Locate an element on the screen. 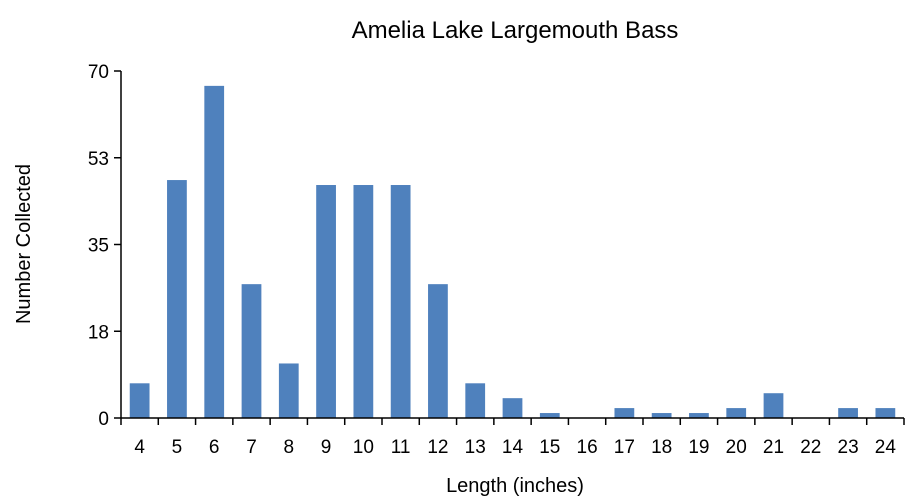 The image size is (909, 503). y-tick-label: 18 is located at coordinates (98, 332).